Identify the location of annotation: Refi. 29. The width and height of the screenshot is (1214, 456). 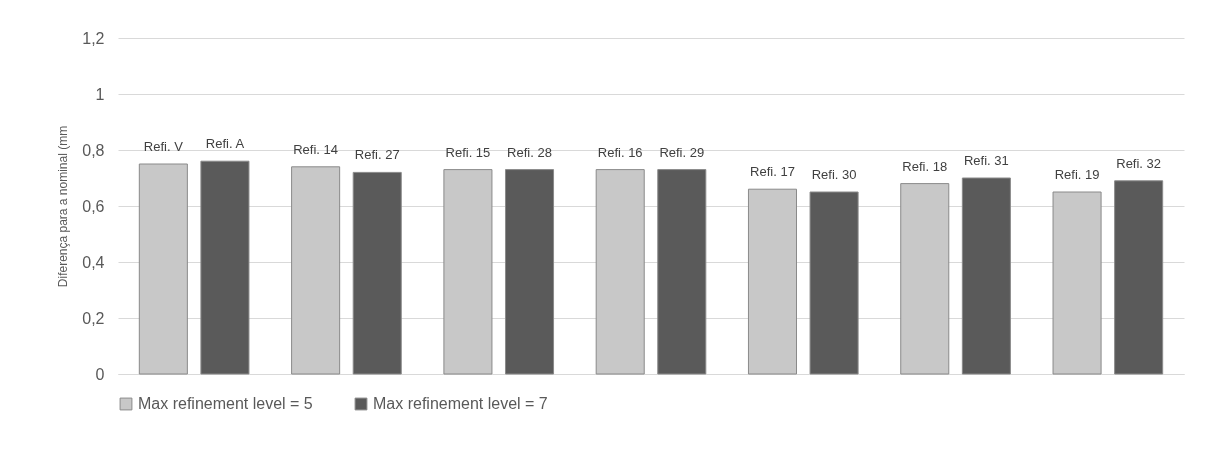
(682, 152).